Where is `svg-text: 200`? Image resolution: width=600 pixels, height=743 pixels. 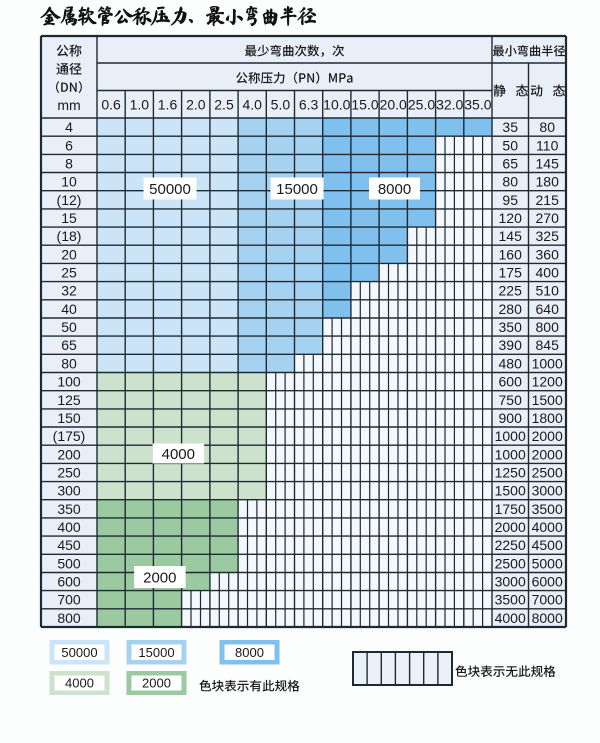
svg-text: 200 is located at coordinates (69, 454).